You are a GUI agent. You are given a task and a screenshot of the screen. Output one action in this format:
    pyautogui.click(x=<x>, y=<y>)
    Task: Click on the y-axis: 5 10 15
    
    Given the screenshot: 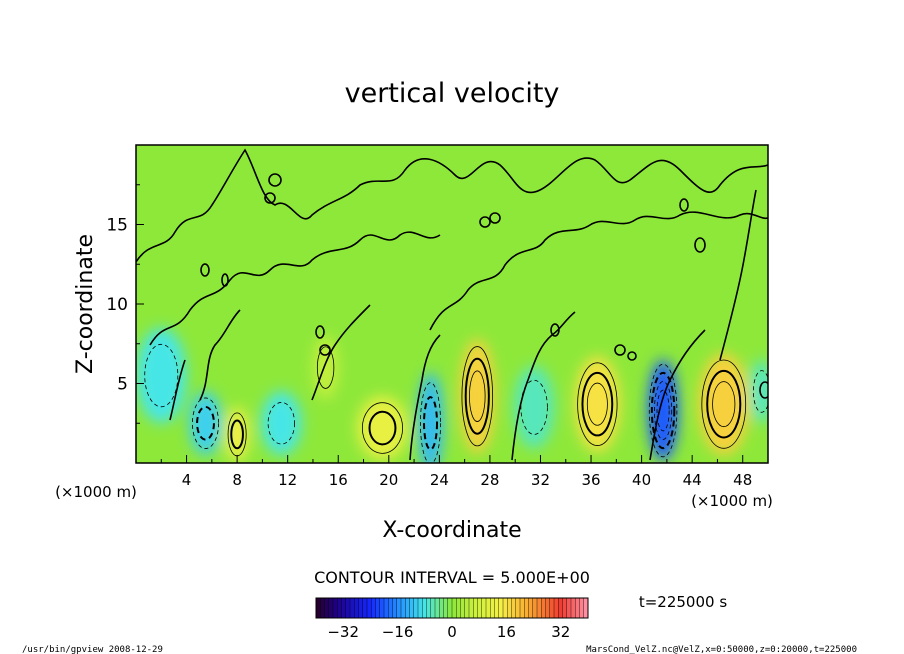 What is the action you would take?
    pyautogui.click(x=125, y=304)
    